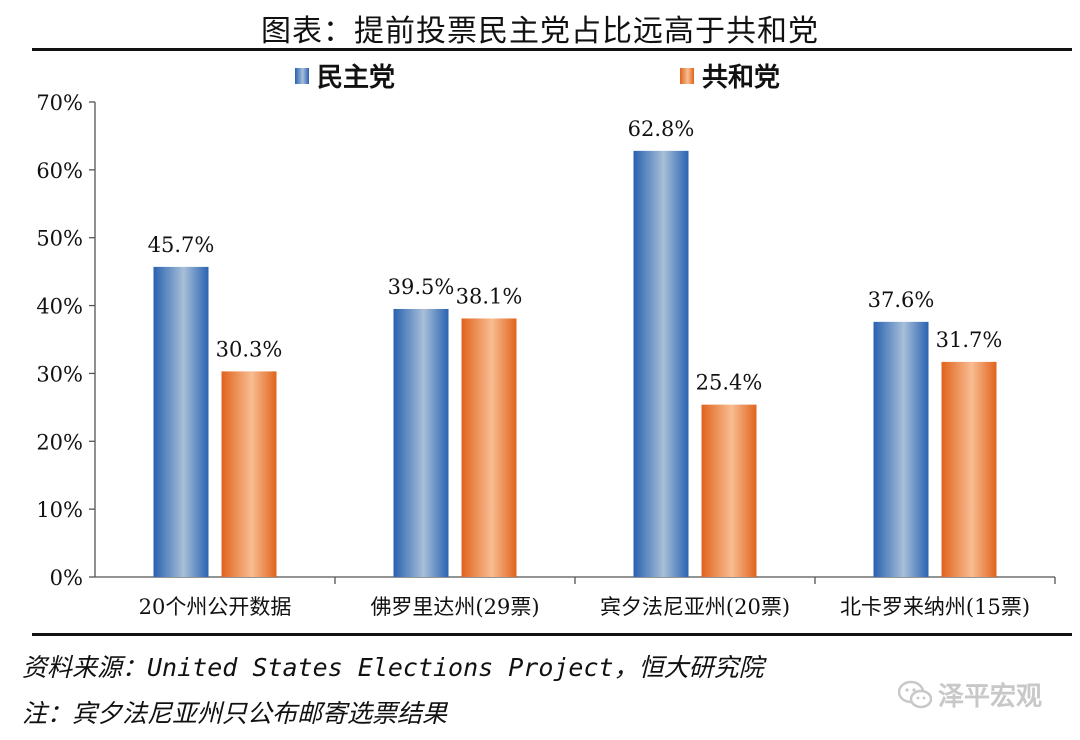 This screenshot has width=1080, height=740. I want to click on legend-label: 民主党, so click(356, 78).